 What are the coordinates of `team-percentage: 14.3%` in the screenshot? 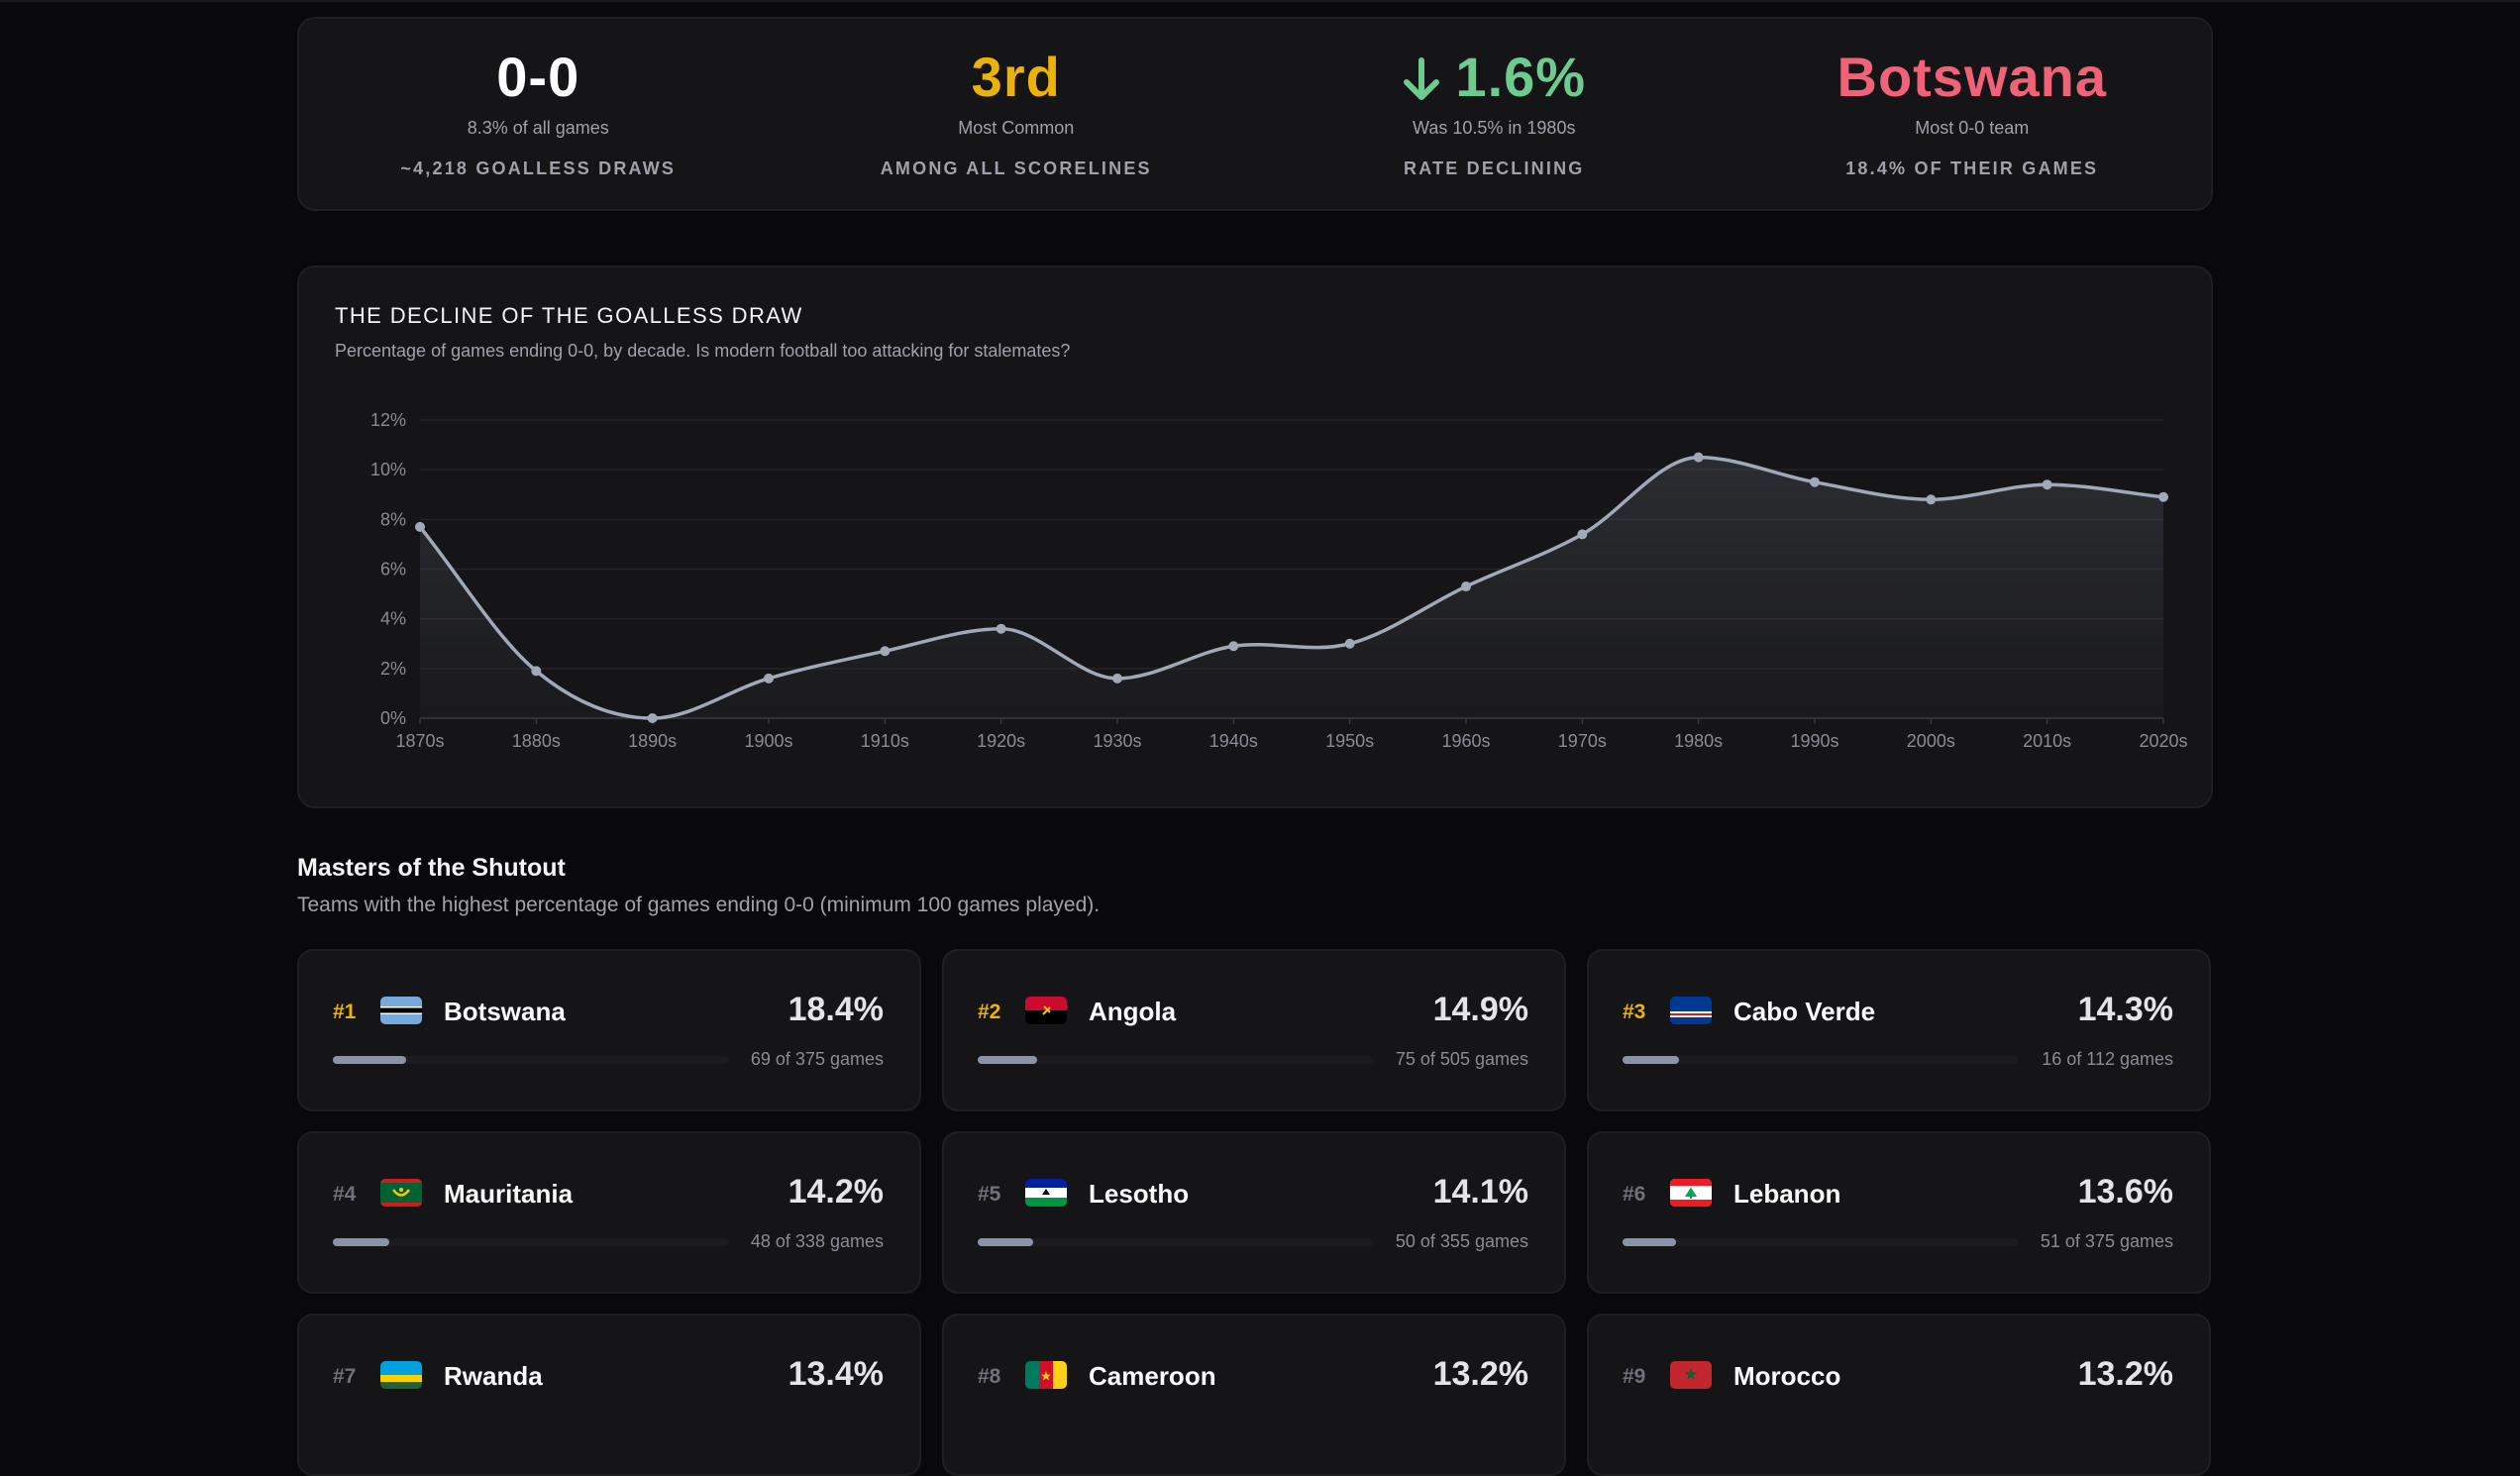 It's located at (2125, 1010).